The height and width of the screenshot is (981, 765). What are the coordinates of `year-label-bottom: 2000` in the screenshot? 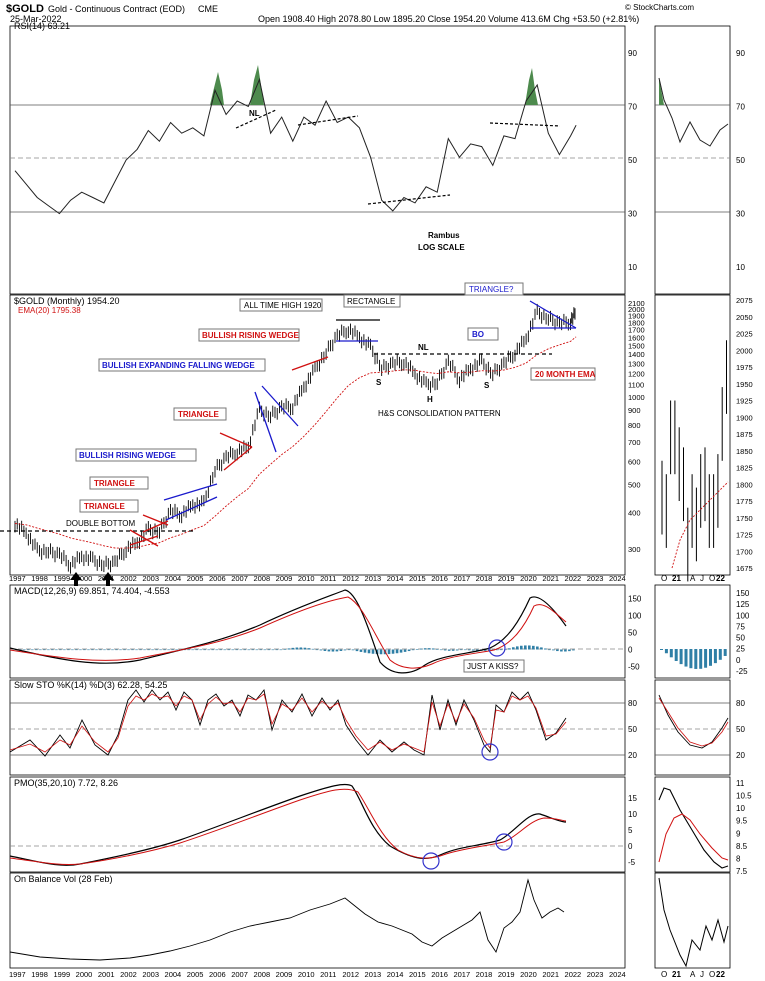 It's located at (84, 974).